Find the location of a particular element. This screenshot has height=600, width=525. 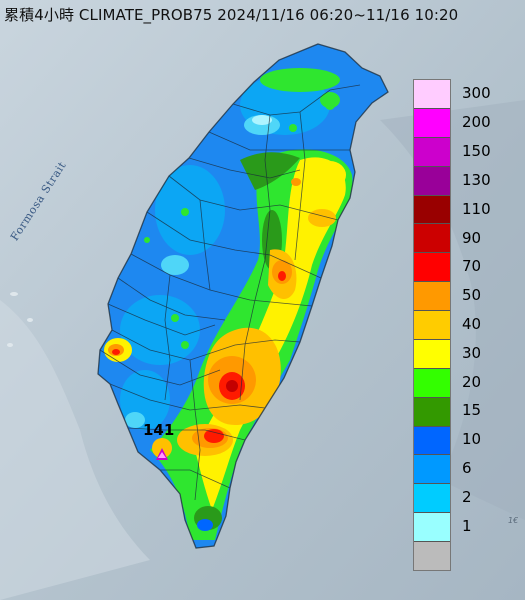

edge-text-fragment: 1€ is located at coordinates (513, 520).